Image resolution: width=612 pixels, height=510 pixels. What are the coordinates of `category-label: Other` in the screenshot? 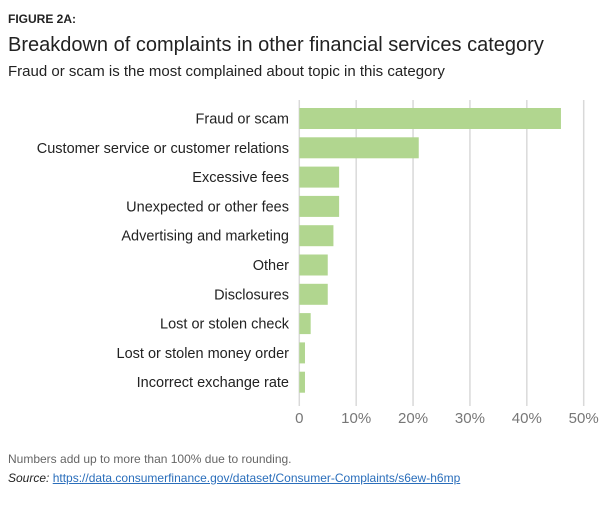 It's located at (271, 266).